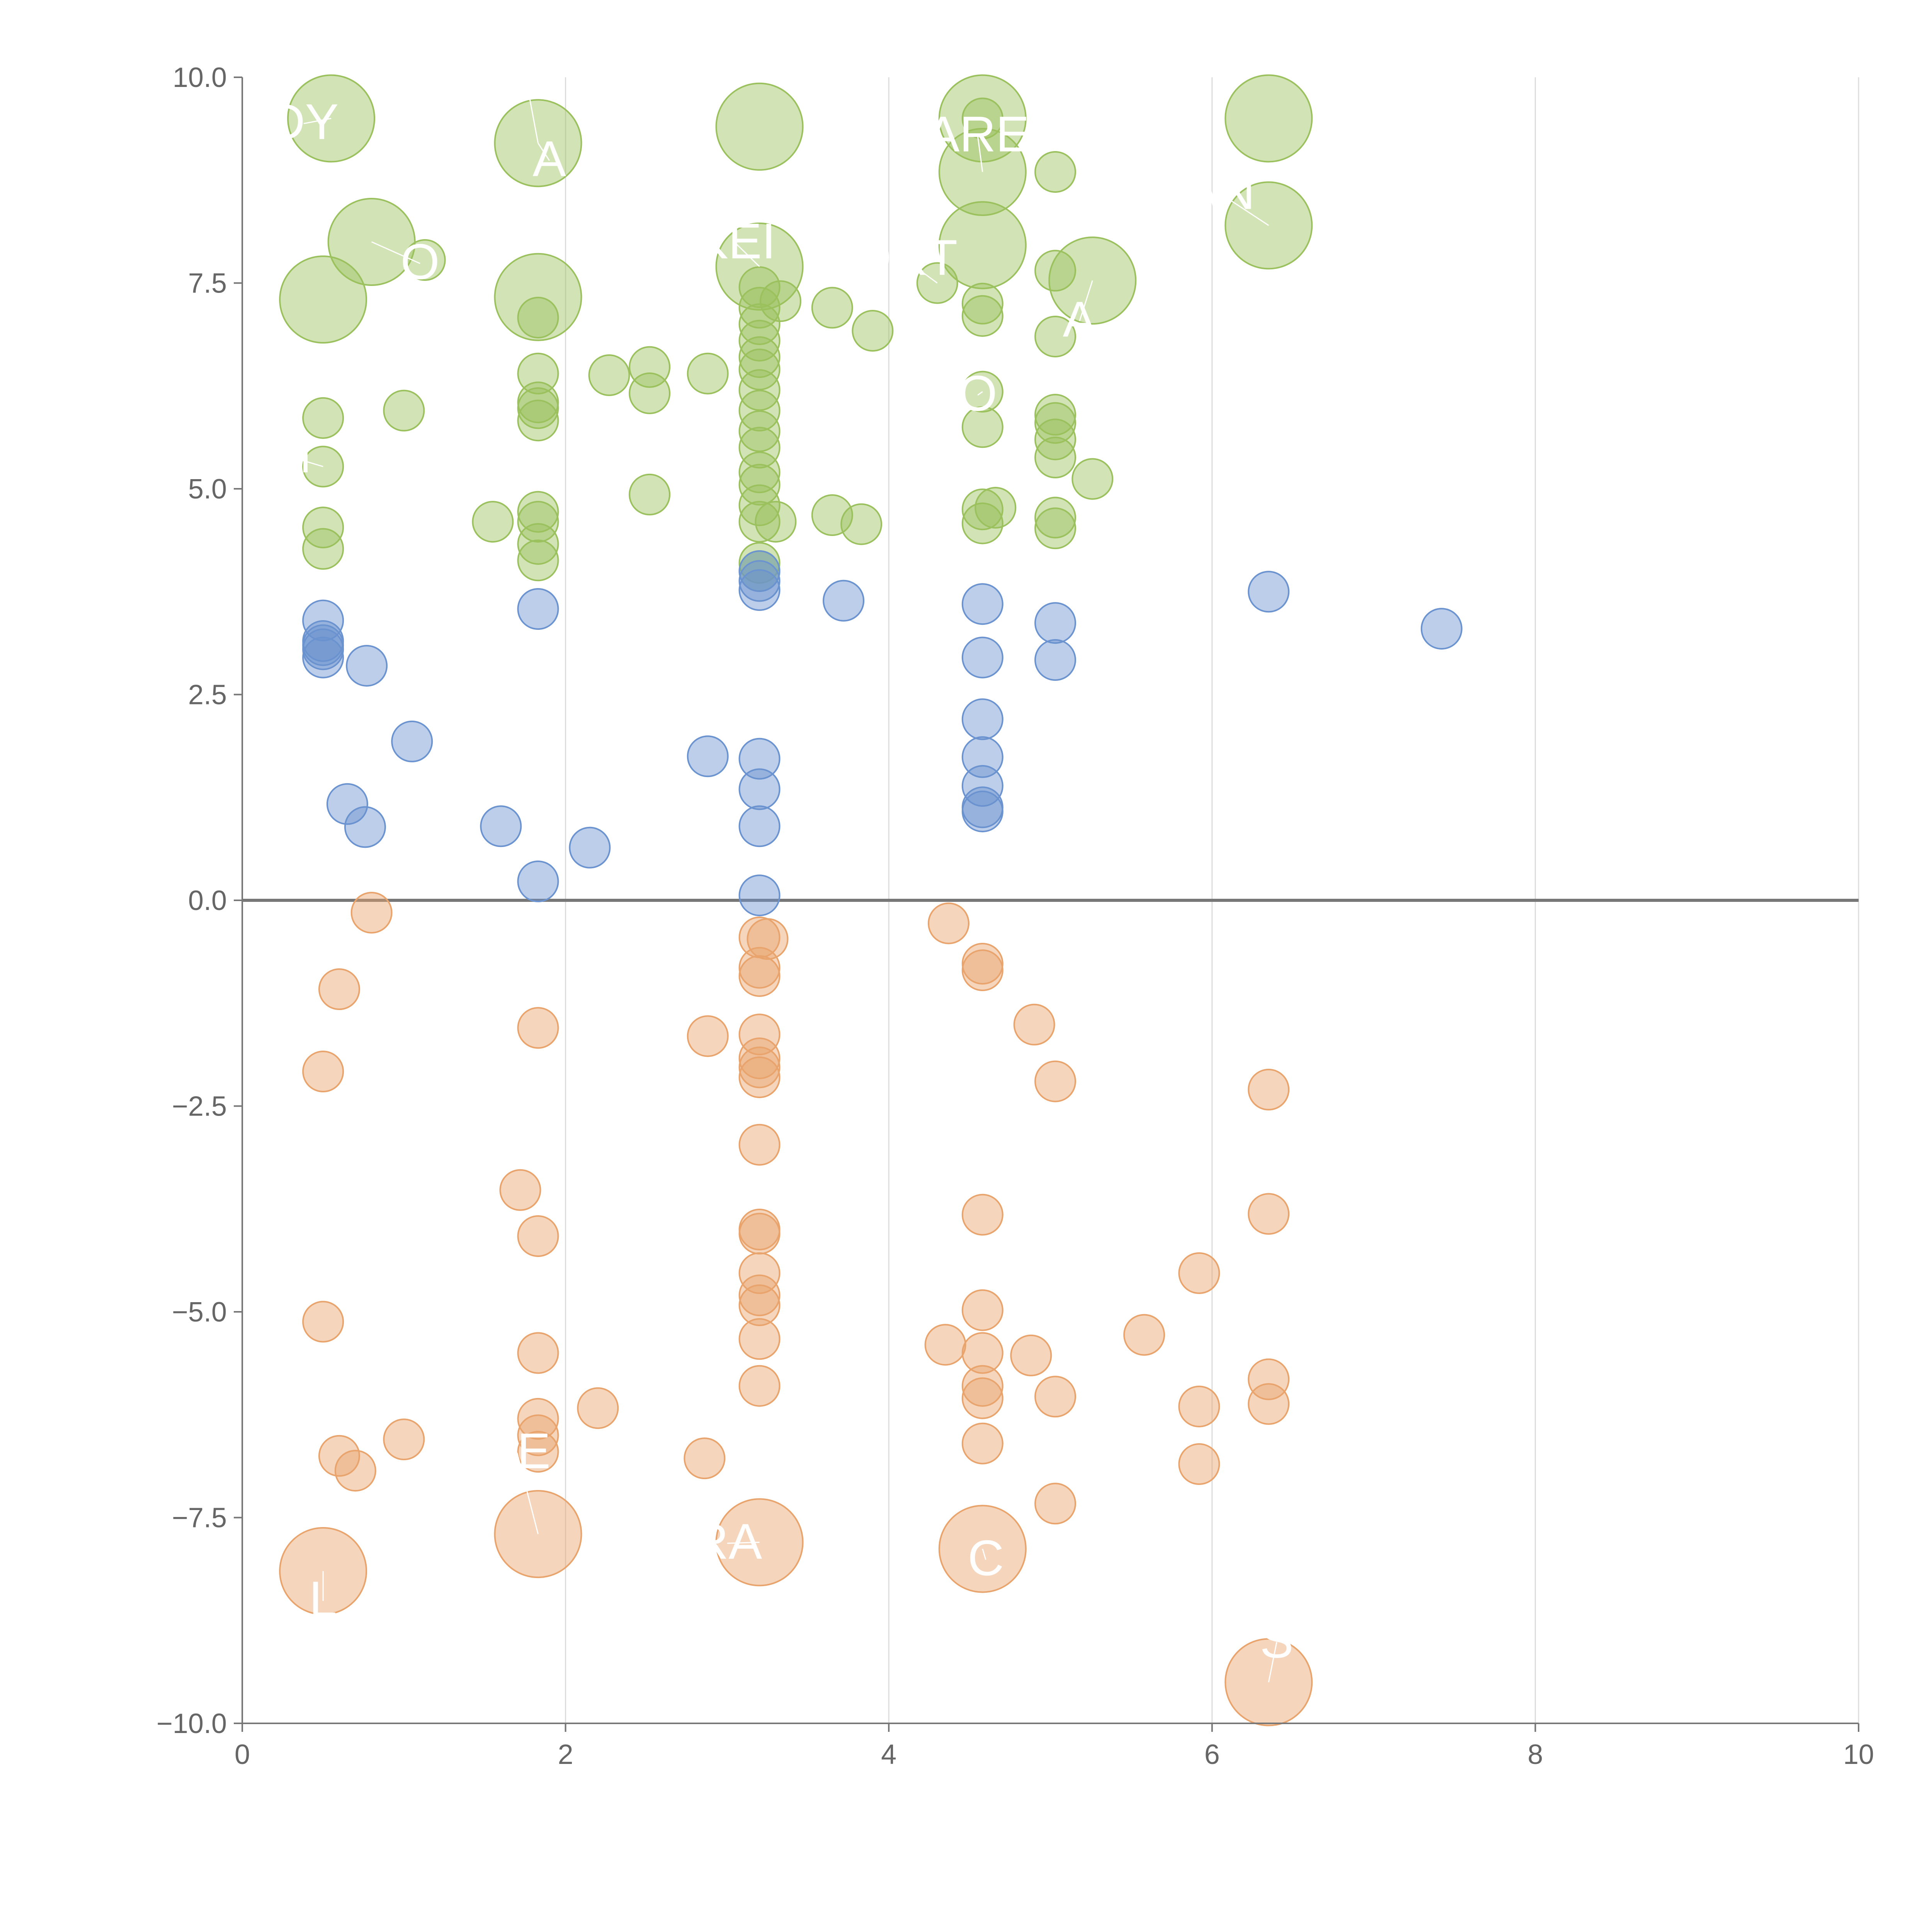 This screenshot has height=1932, width=1932. What do you see at coordinates (1858, 1755) in the screenshot?
I see `x-tick-label: 10` at bounding box center [1858, 1755].